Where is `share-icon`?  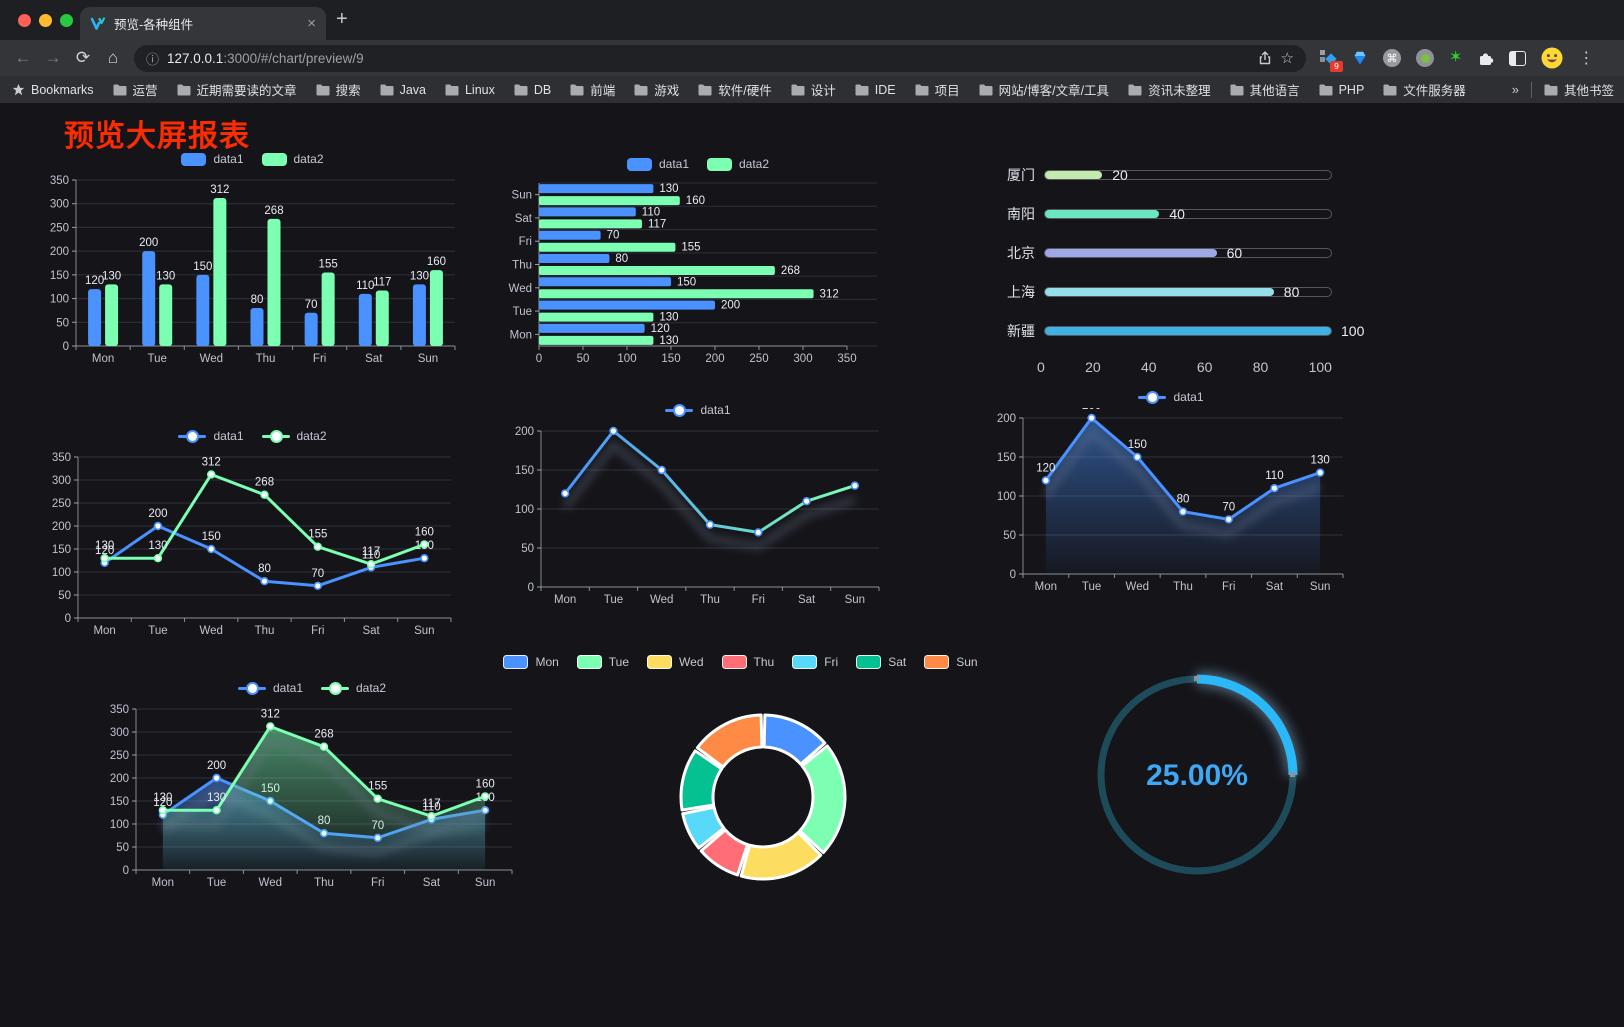 share-icon is located at coordinates (1265, 58).